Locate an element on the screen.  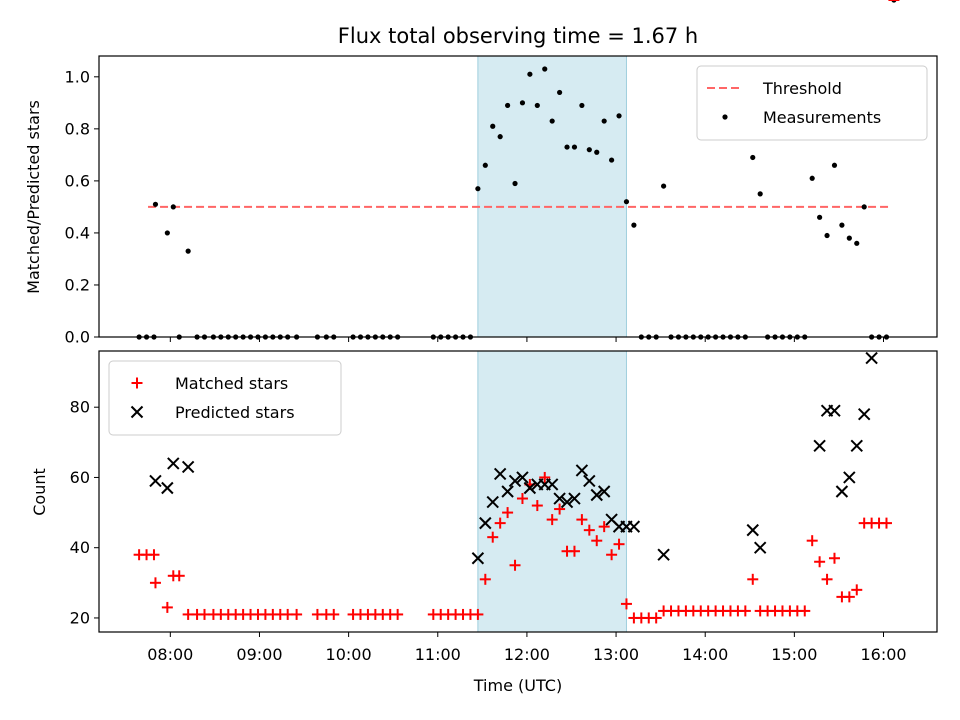
y-tick-label: 0.2 is located at coordinates (77, 284).